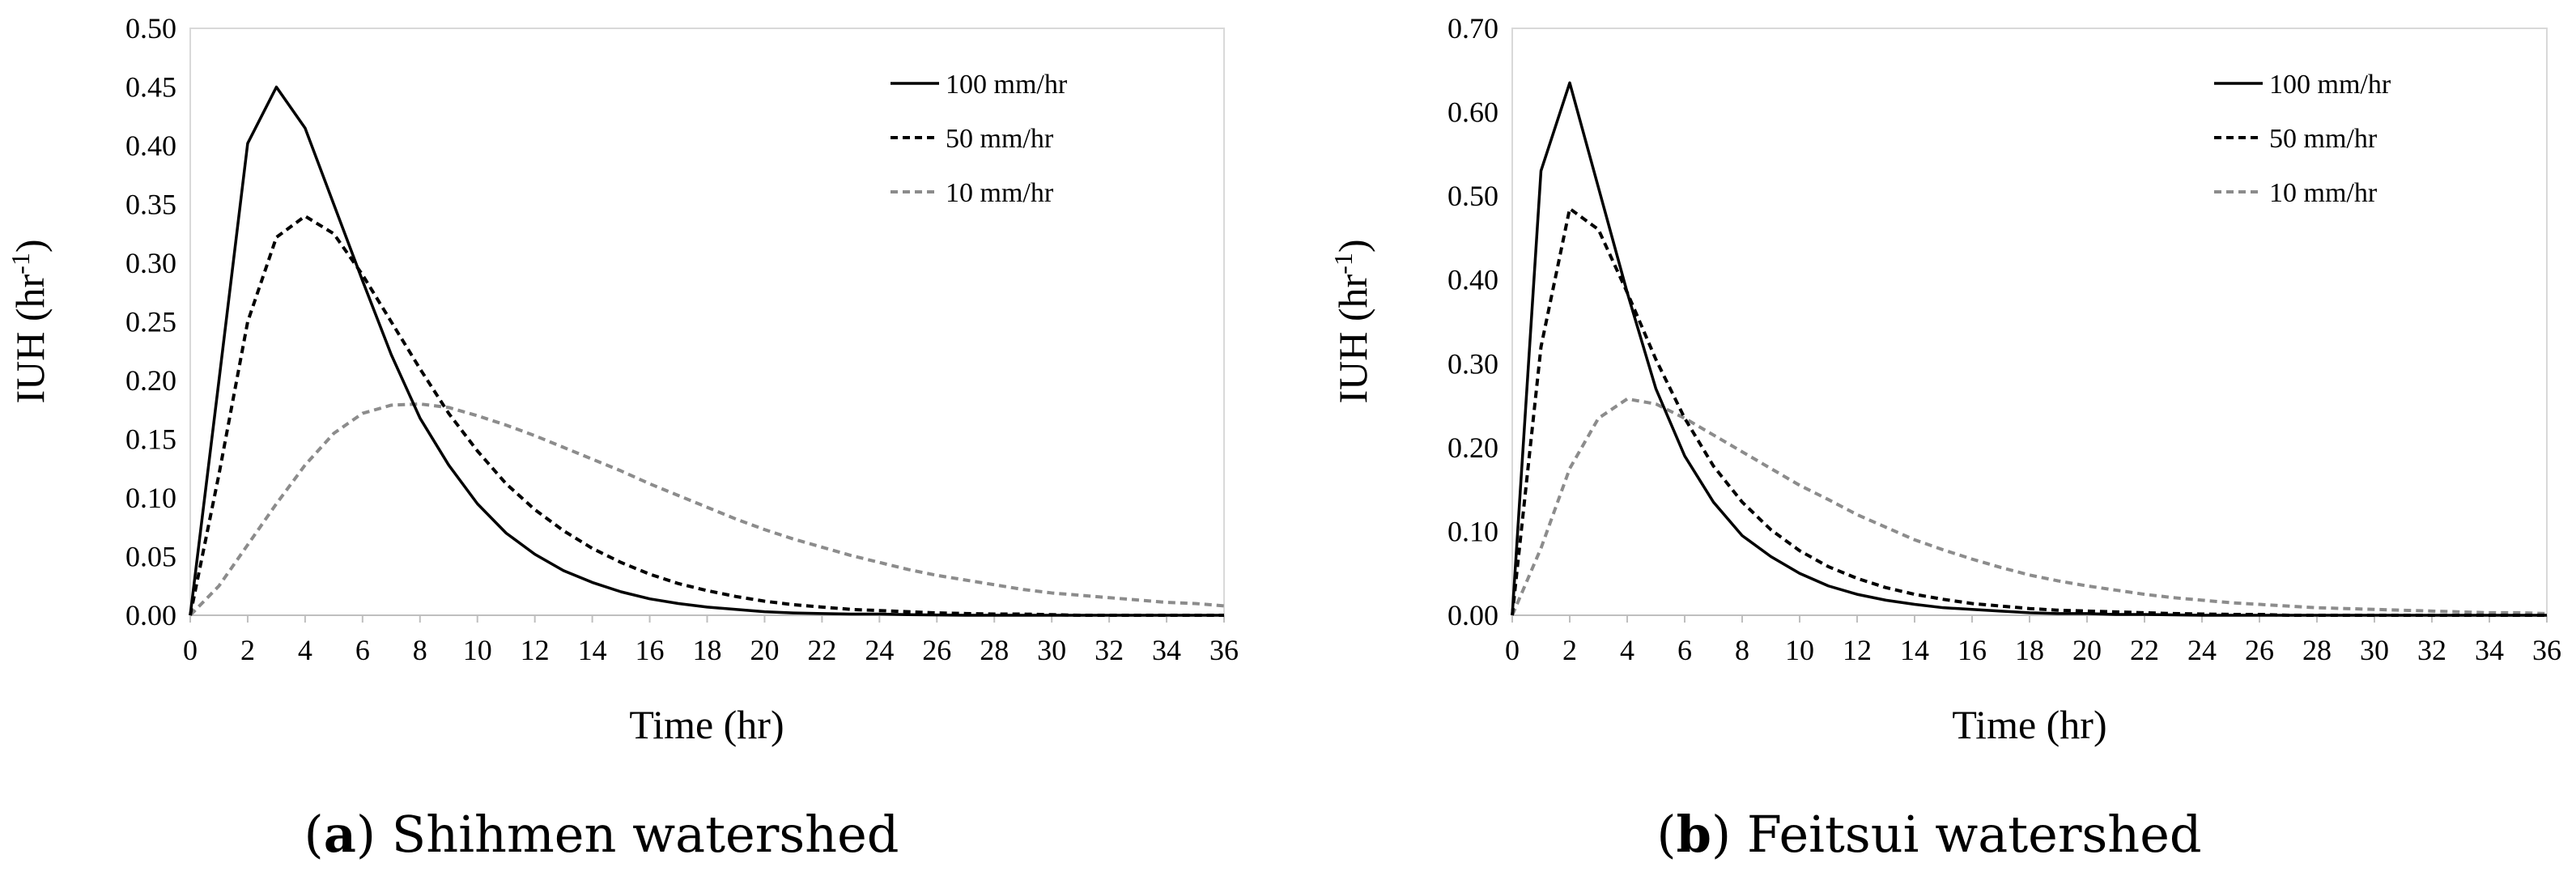 The height and width of the screenshot is (880, 2576). I want to click on caption-a-letter: a, so click(340, 834).